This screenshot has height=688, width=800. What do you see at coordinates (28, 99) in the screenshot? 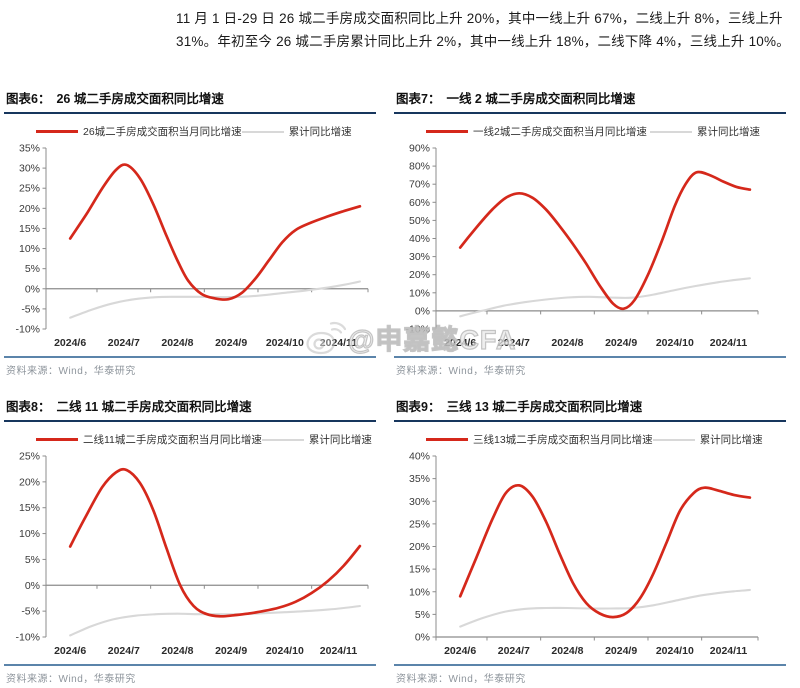
I see `chart-tag: 图表6：` at bounding box center [28, 99].